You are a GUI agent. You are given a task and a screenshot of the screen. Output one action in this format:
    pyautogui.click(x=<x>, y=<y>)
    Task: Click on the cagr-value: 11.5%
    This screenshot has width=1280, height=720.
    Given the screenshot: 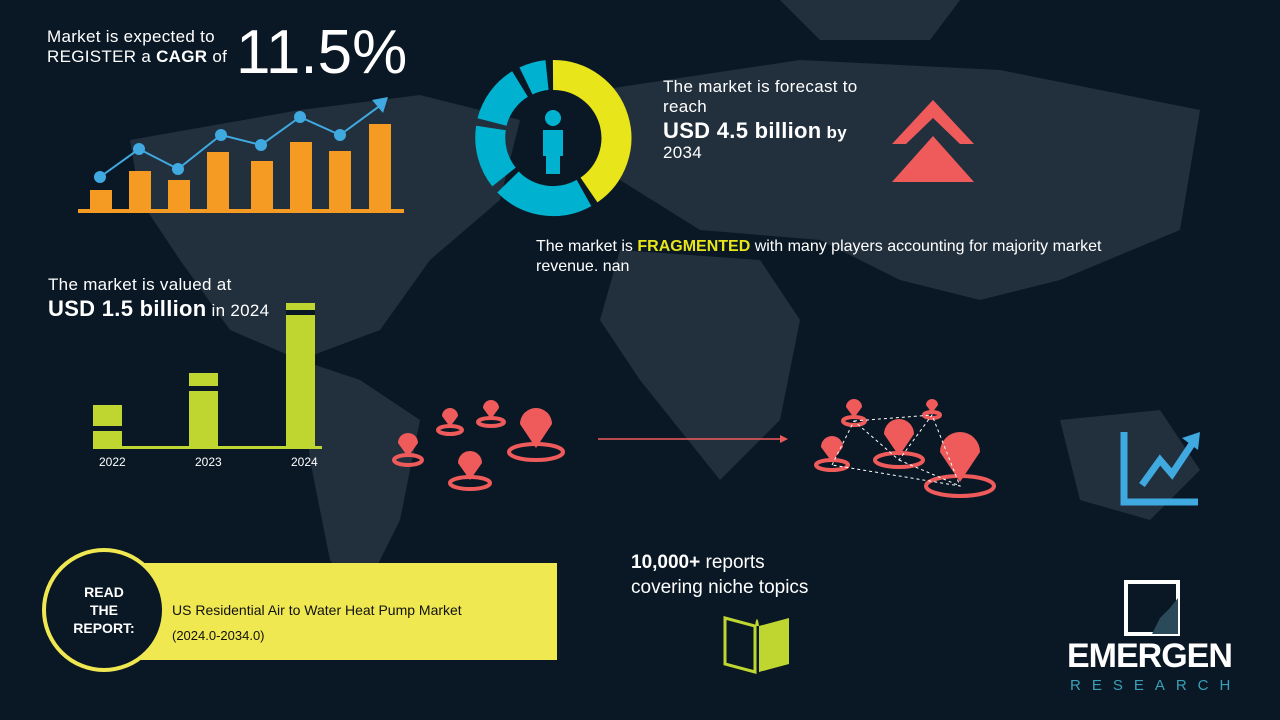 What is the action you would take?
    pyautogui.click(x=322, y=52)
    